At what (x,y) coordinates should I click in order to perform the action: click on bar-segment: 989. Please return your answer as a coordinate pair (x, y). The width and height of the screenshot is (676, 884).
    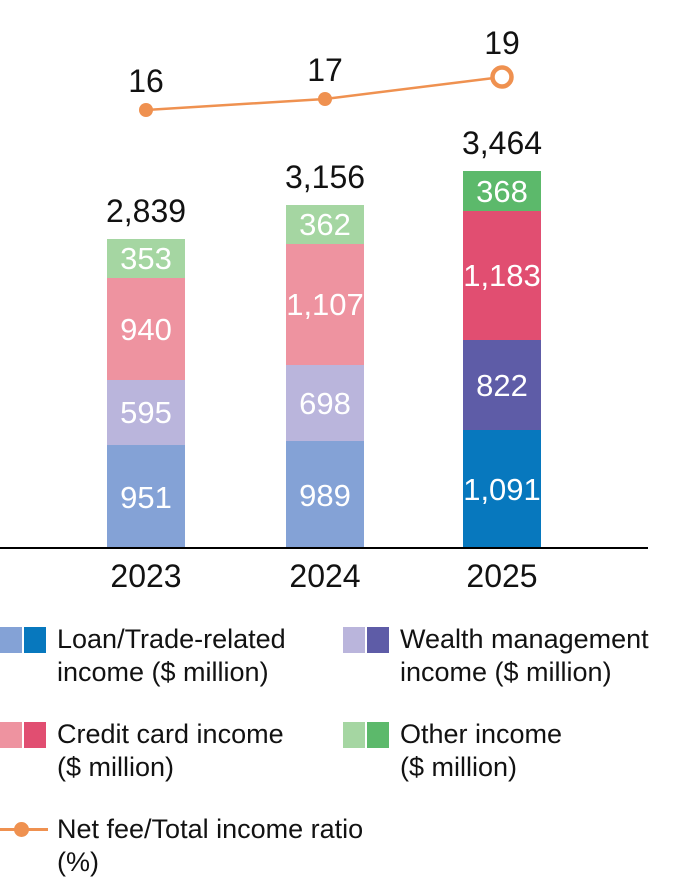
    Looking at the image, I should click on (325, 495).